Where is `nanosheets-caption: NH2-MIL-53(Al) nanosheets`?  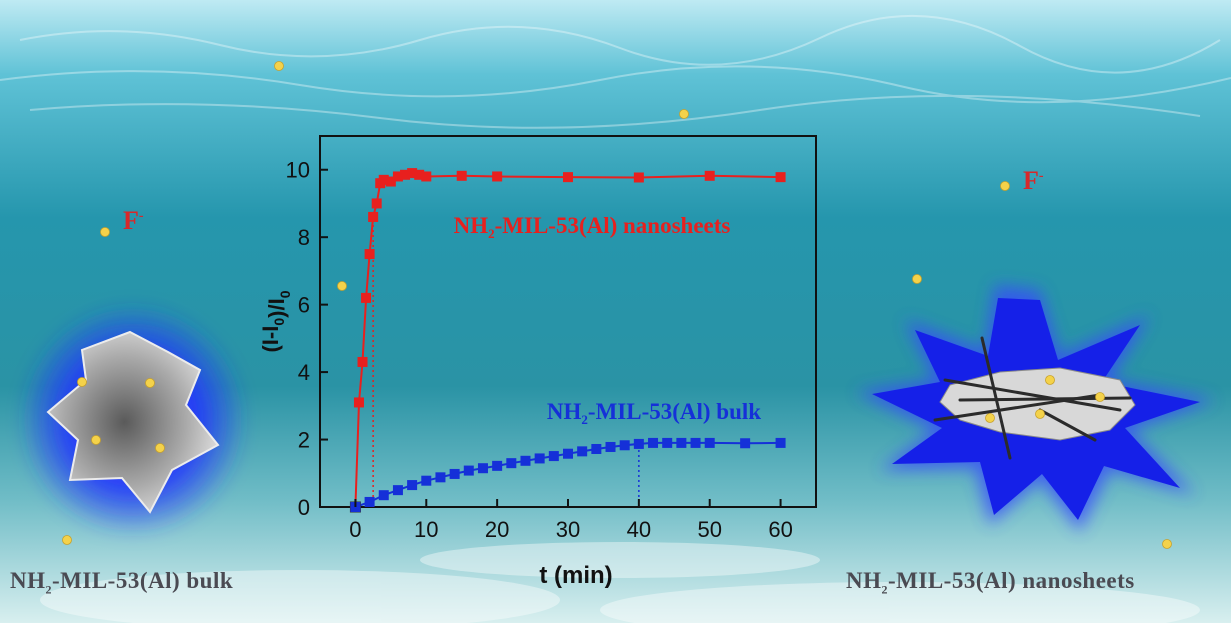 nanosheets-caption: NH2-MIL-53(Al) nanosheets is located at coordinates (990, 582).